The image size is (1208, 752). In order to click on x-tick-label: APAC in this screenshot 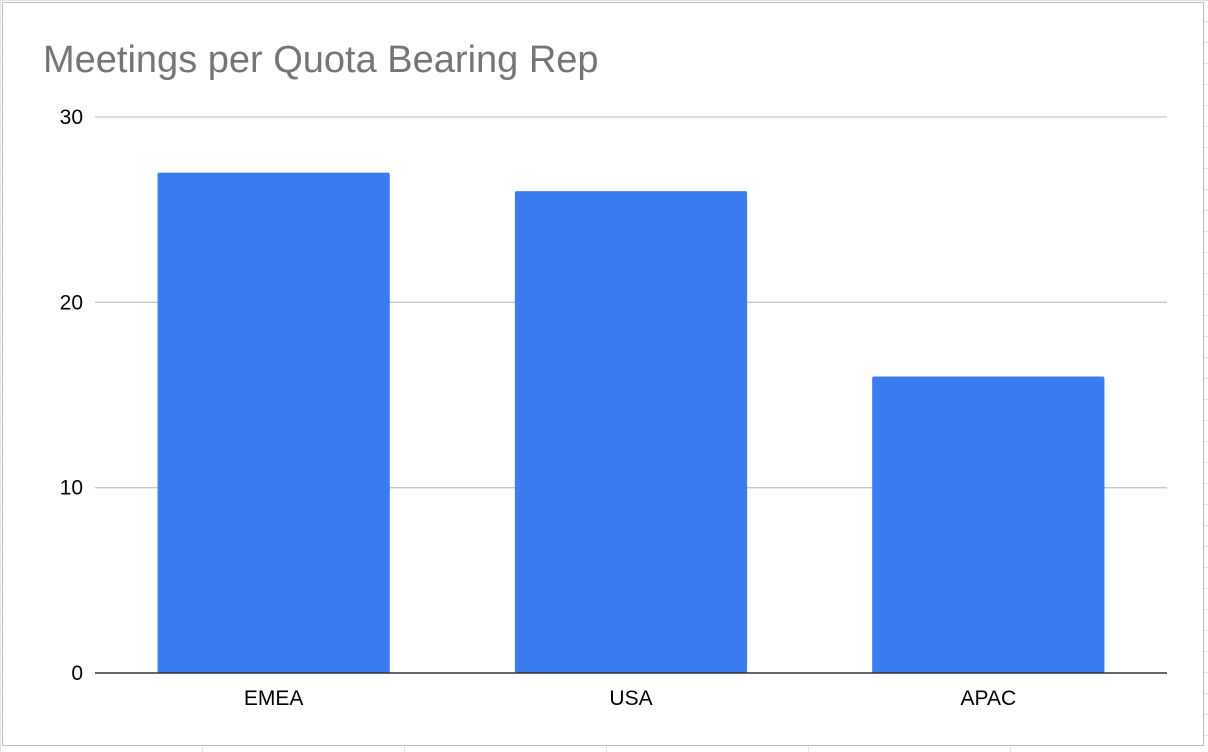, I will do `click(989, 698)`.